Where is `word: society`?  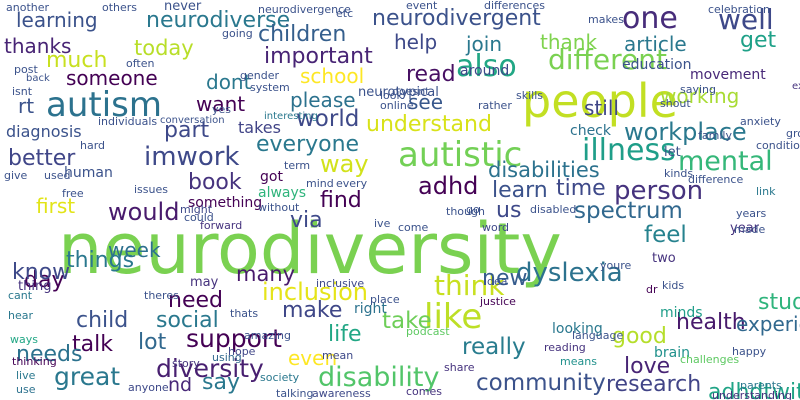
word: society is located at coordinates (280, 377).